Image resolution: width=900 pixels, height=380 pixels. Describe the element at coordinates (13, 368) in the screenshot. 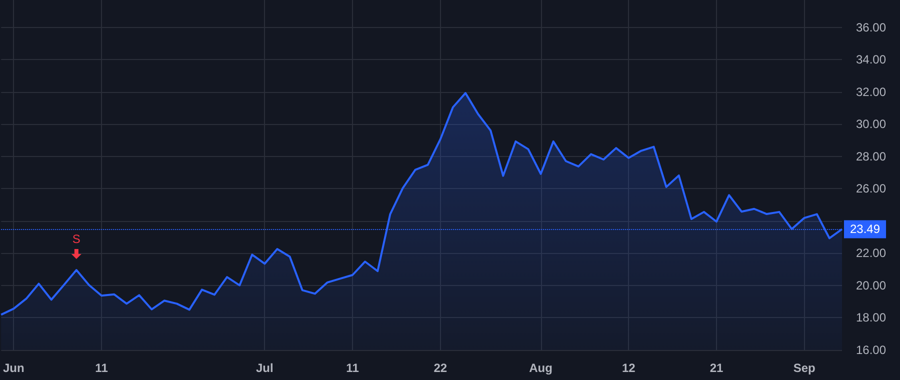

I see `x-tick-label: Jun` at that location.